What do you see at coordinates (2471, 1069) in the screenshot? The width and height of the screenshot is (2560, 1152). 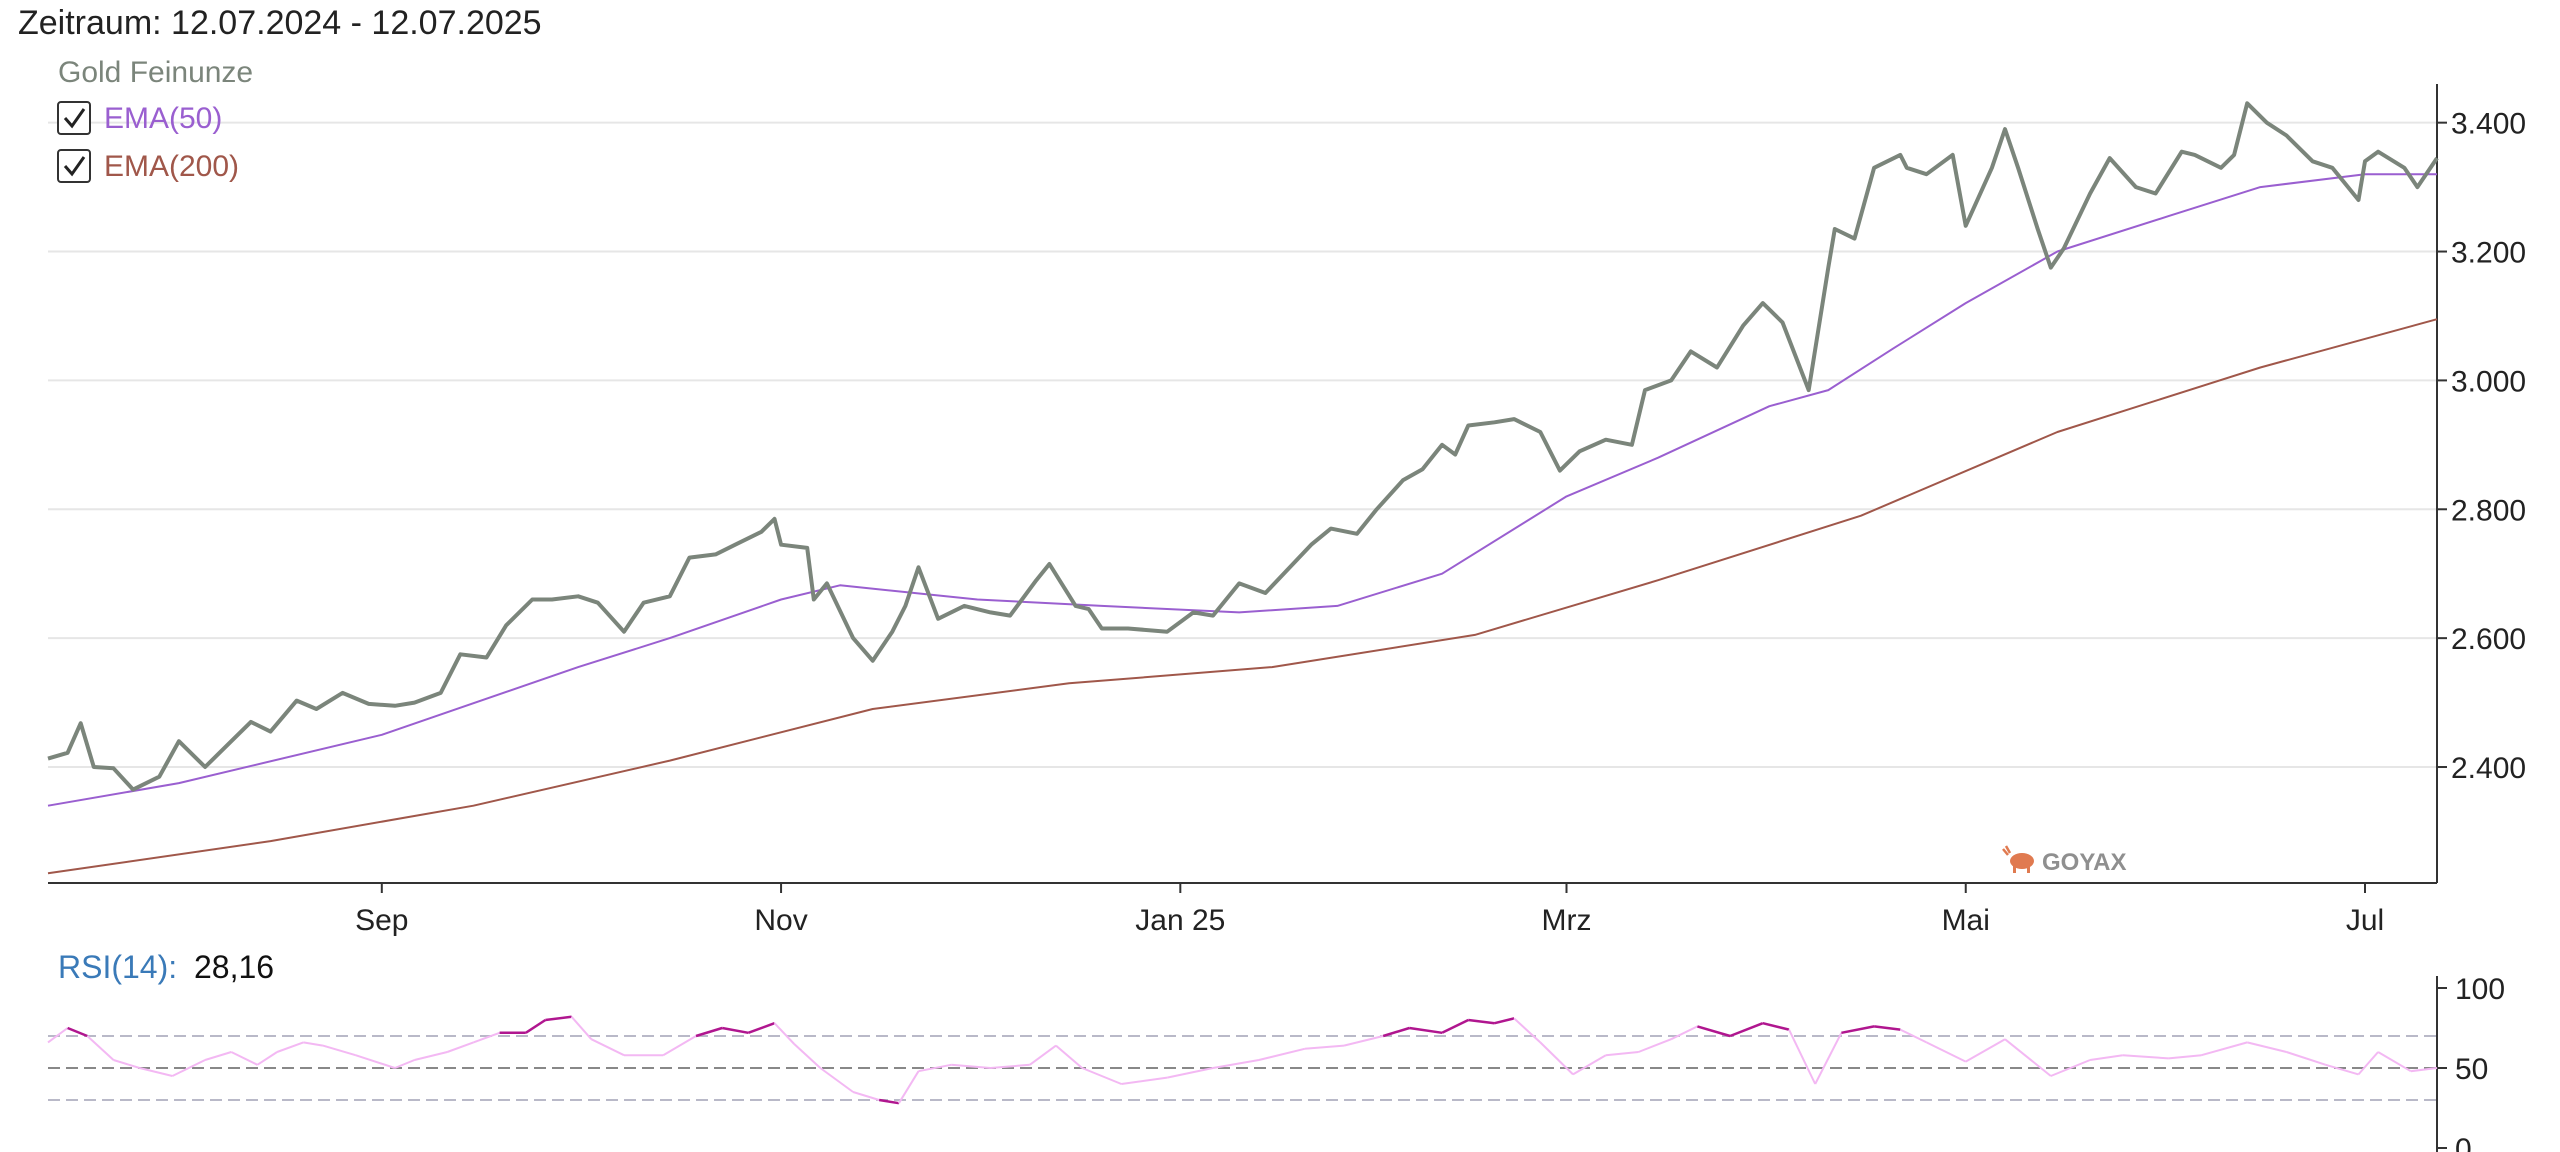 I see `rsi-tick-label: 50` at bounding box center [2471, 1069].